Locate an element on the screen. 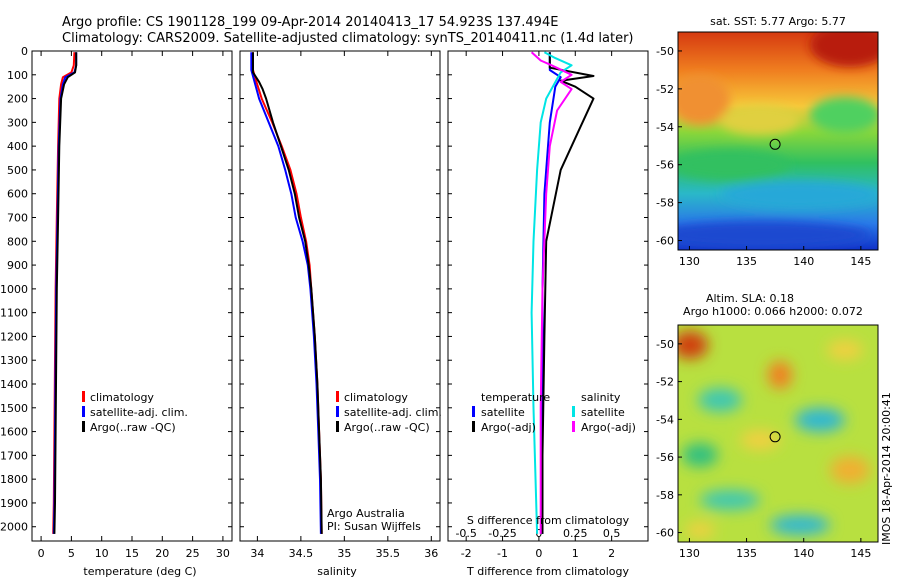 This screenshot has height=580, width=900. sla-map-title: Altim. SLA: 0.18 is located at coordinates (750, 298).